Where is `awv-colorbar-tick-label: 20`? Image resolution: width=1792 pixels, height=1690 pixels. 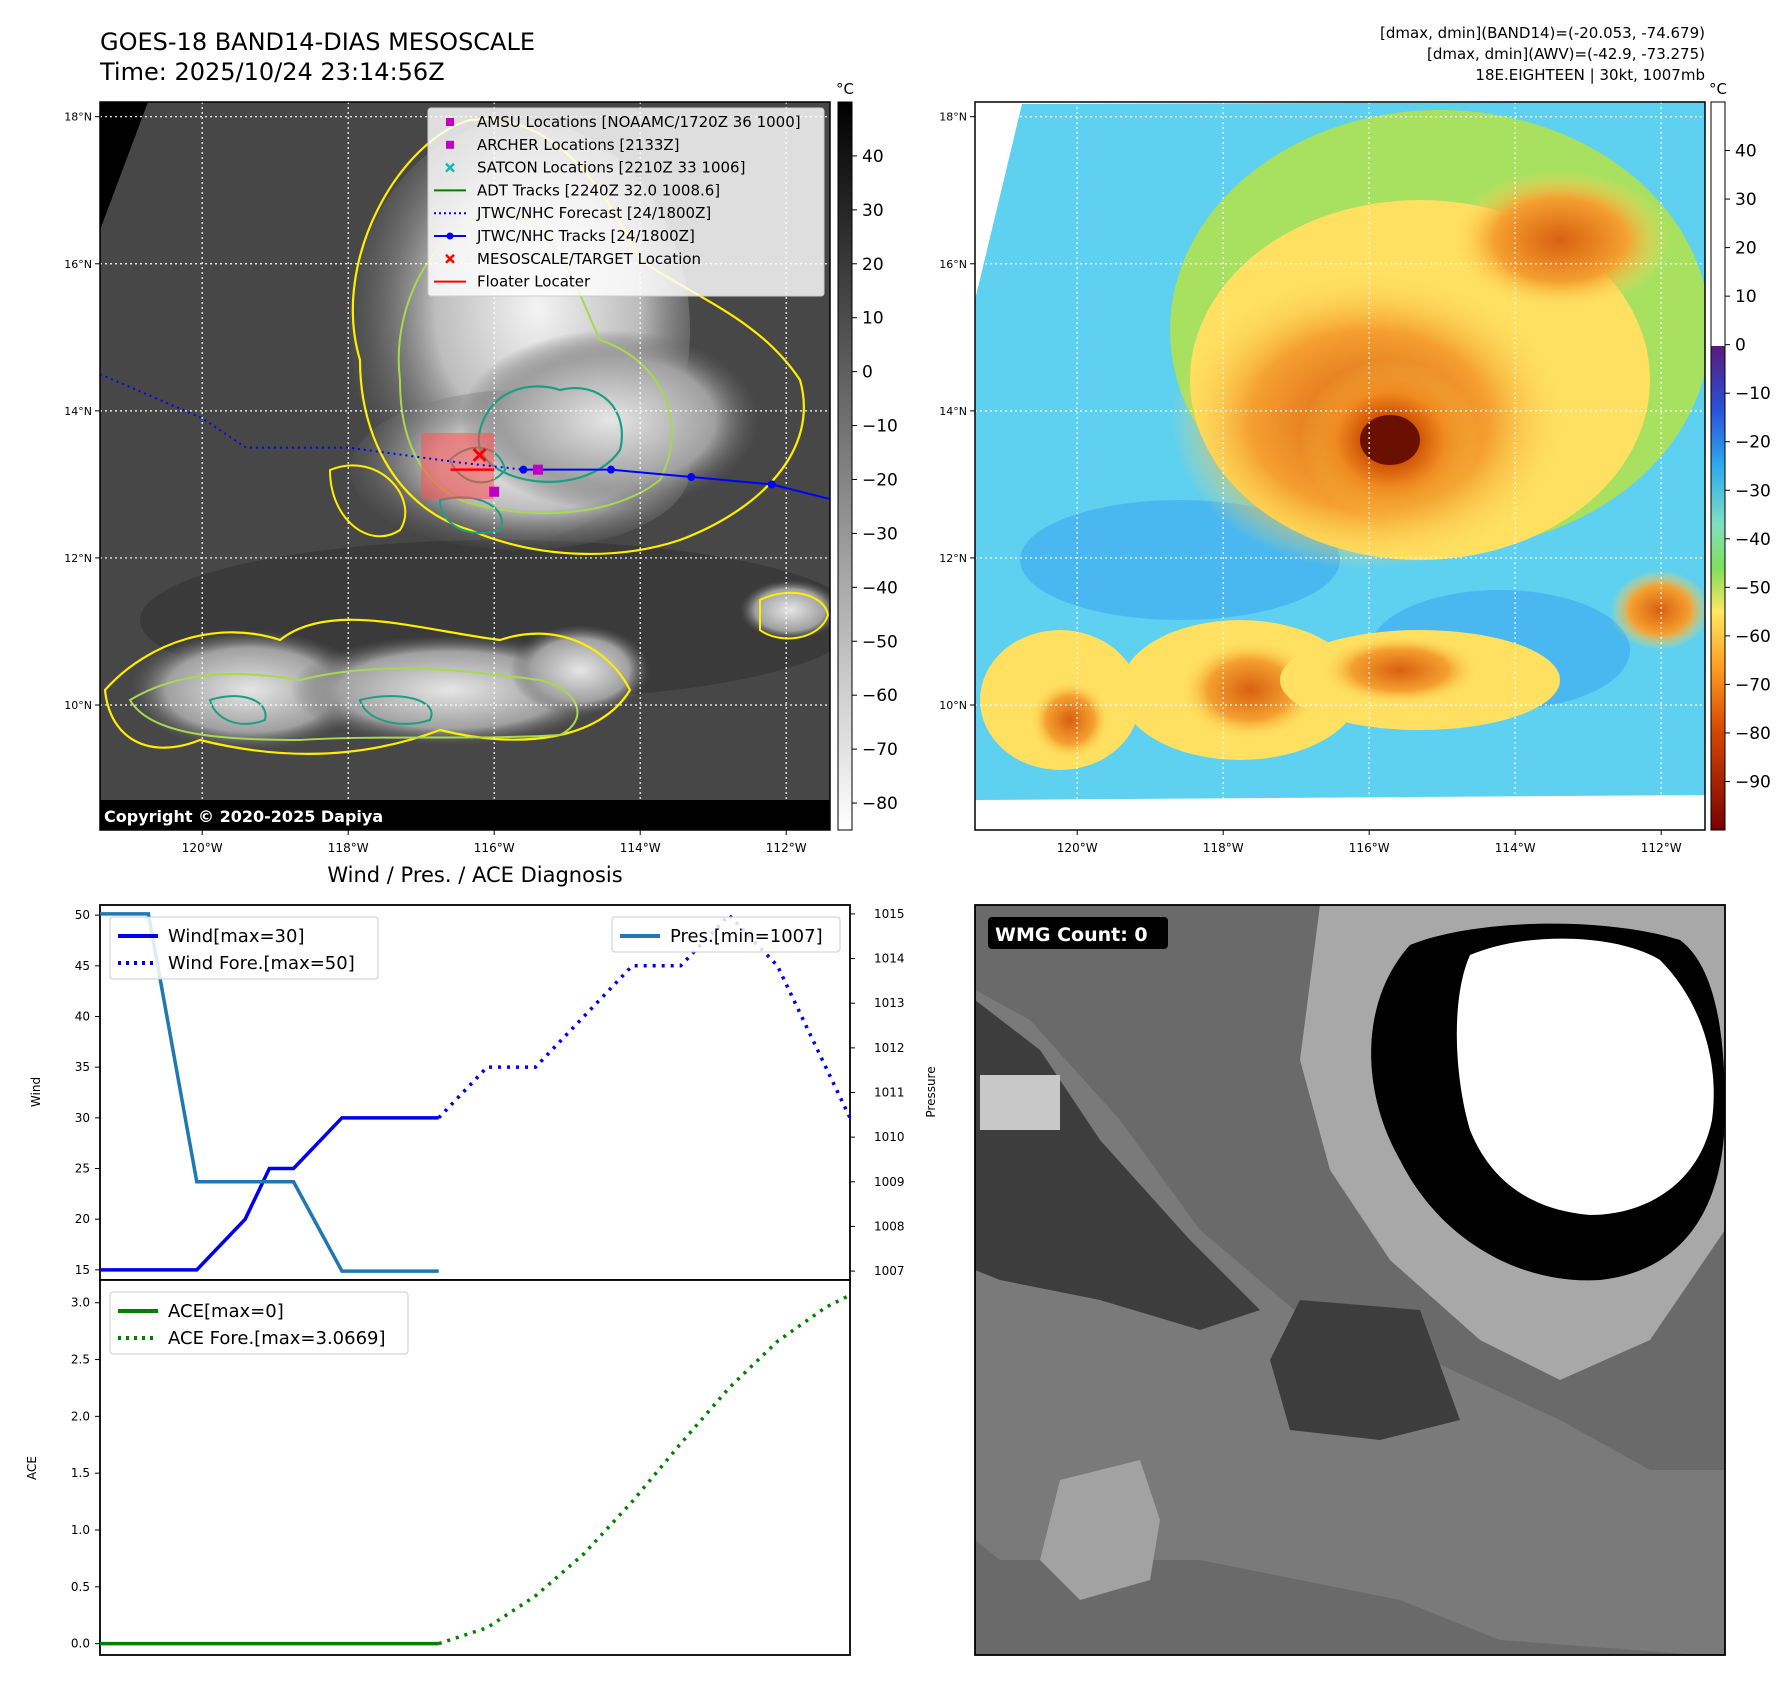 awv-colorbar-tick-label: 20 is located at coordinates (1746, 249).